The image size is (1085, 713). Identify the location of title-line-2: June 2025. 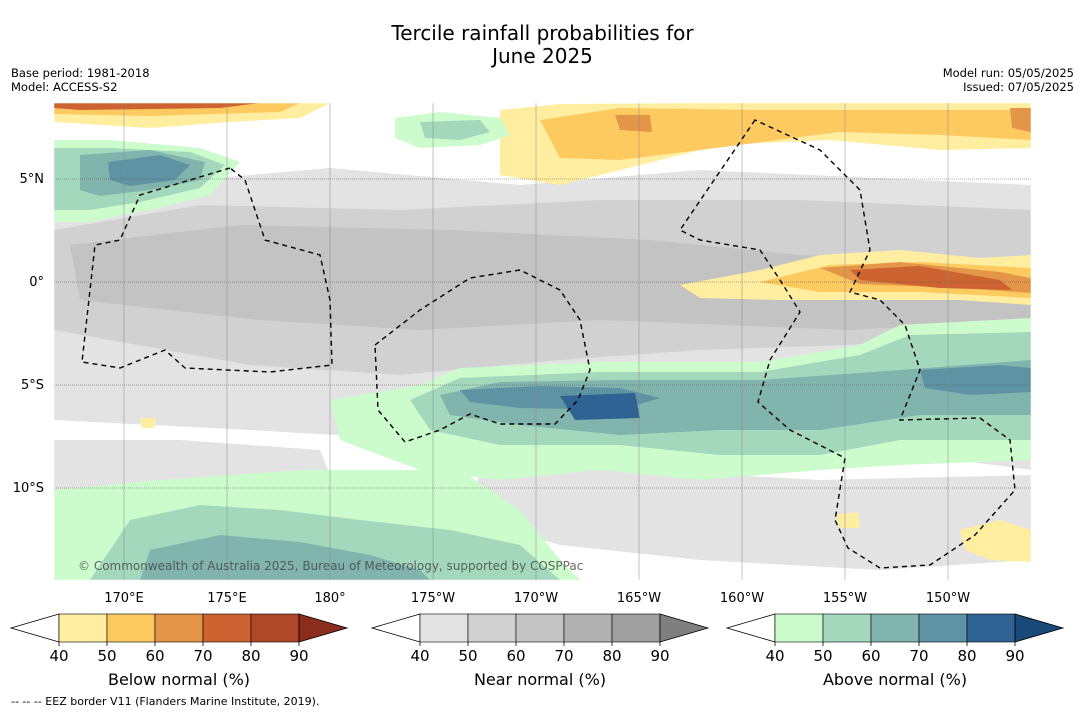
(542, 56).